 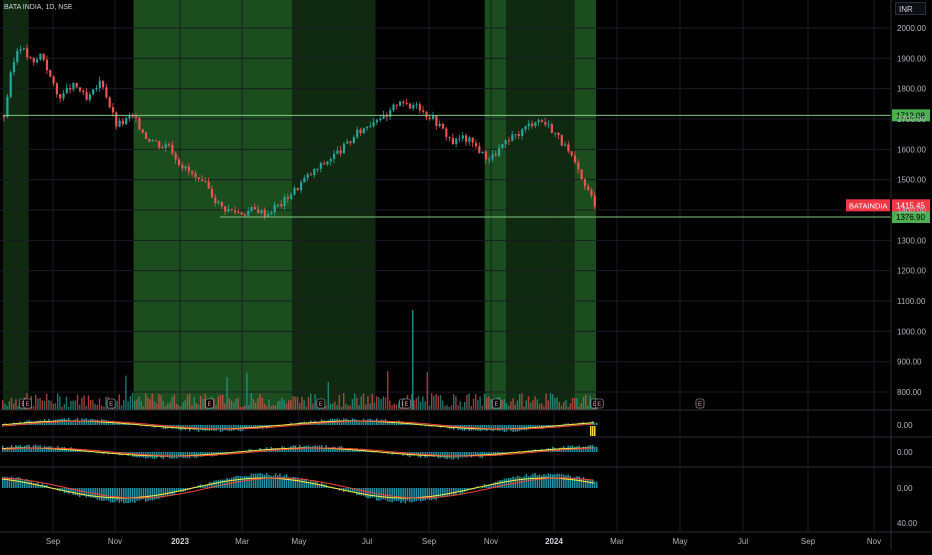 What do you see at coordinates (593, 431) in the screenshot?
I see `panel-highlight-bar` at bounding box center [593, 431].